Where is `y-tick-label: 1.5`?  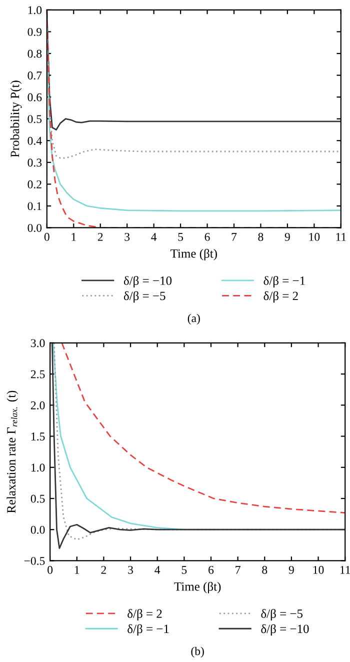
y-tick-label: 1.5 is located at coordinates (38, 436).